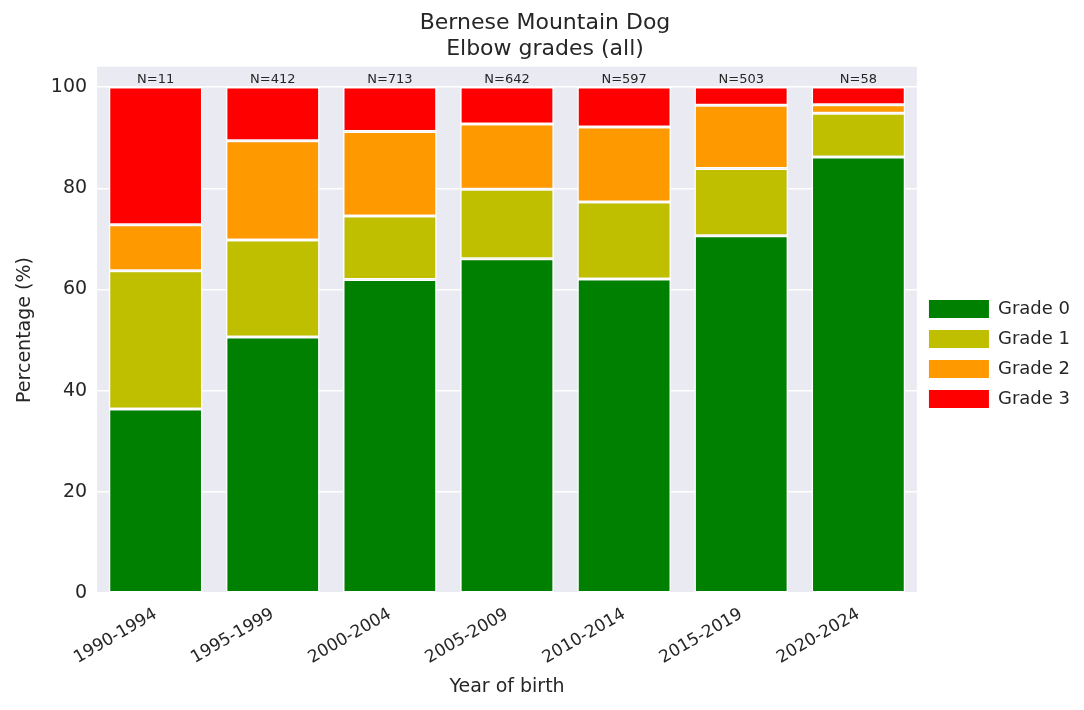 Image resolution: width=1084 pixels, height=710 pixels. Describe the element at coordinates (1034, 367) in the screenshot. I see `legend-label: Grade 2` at that location.